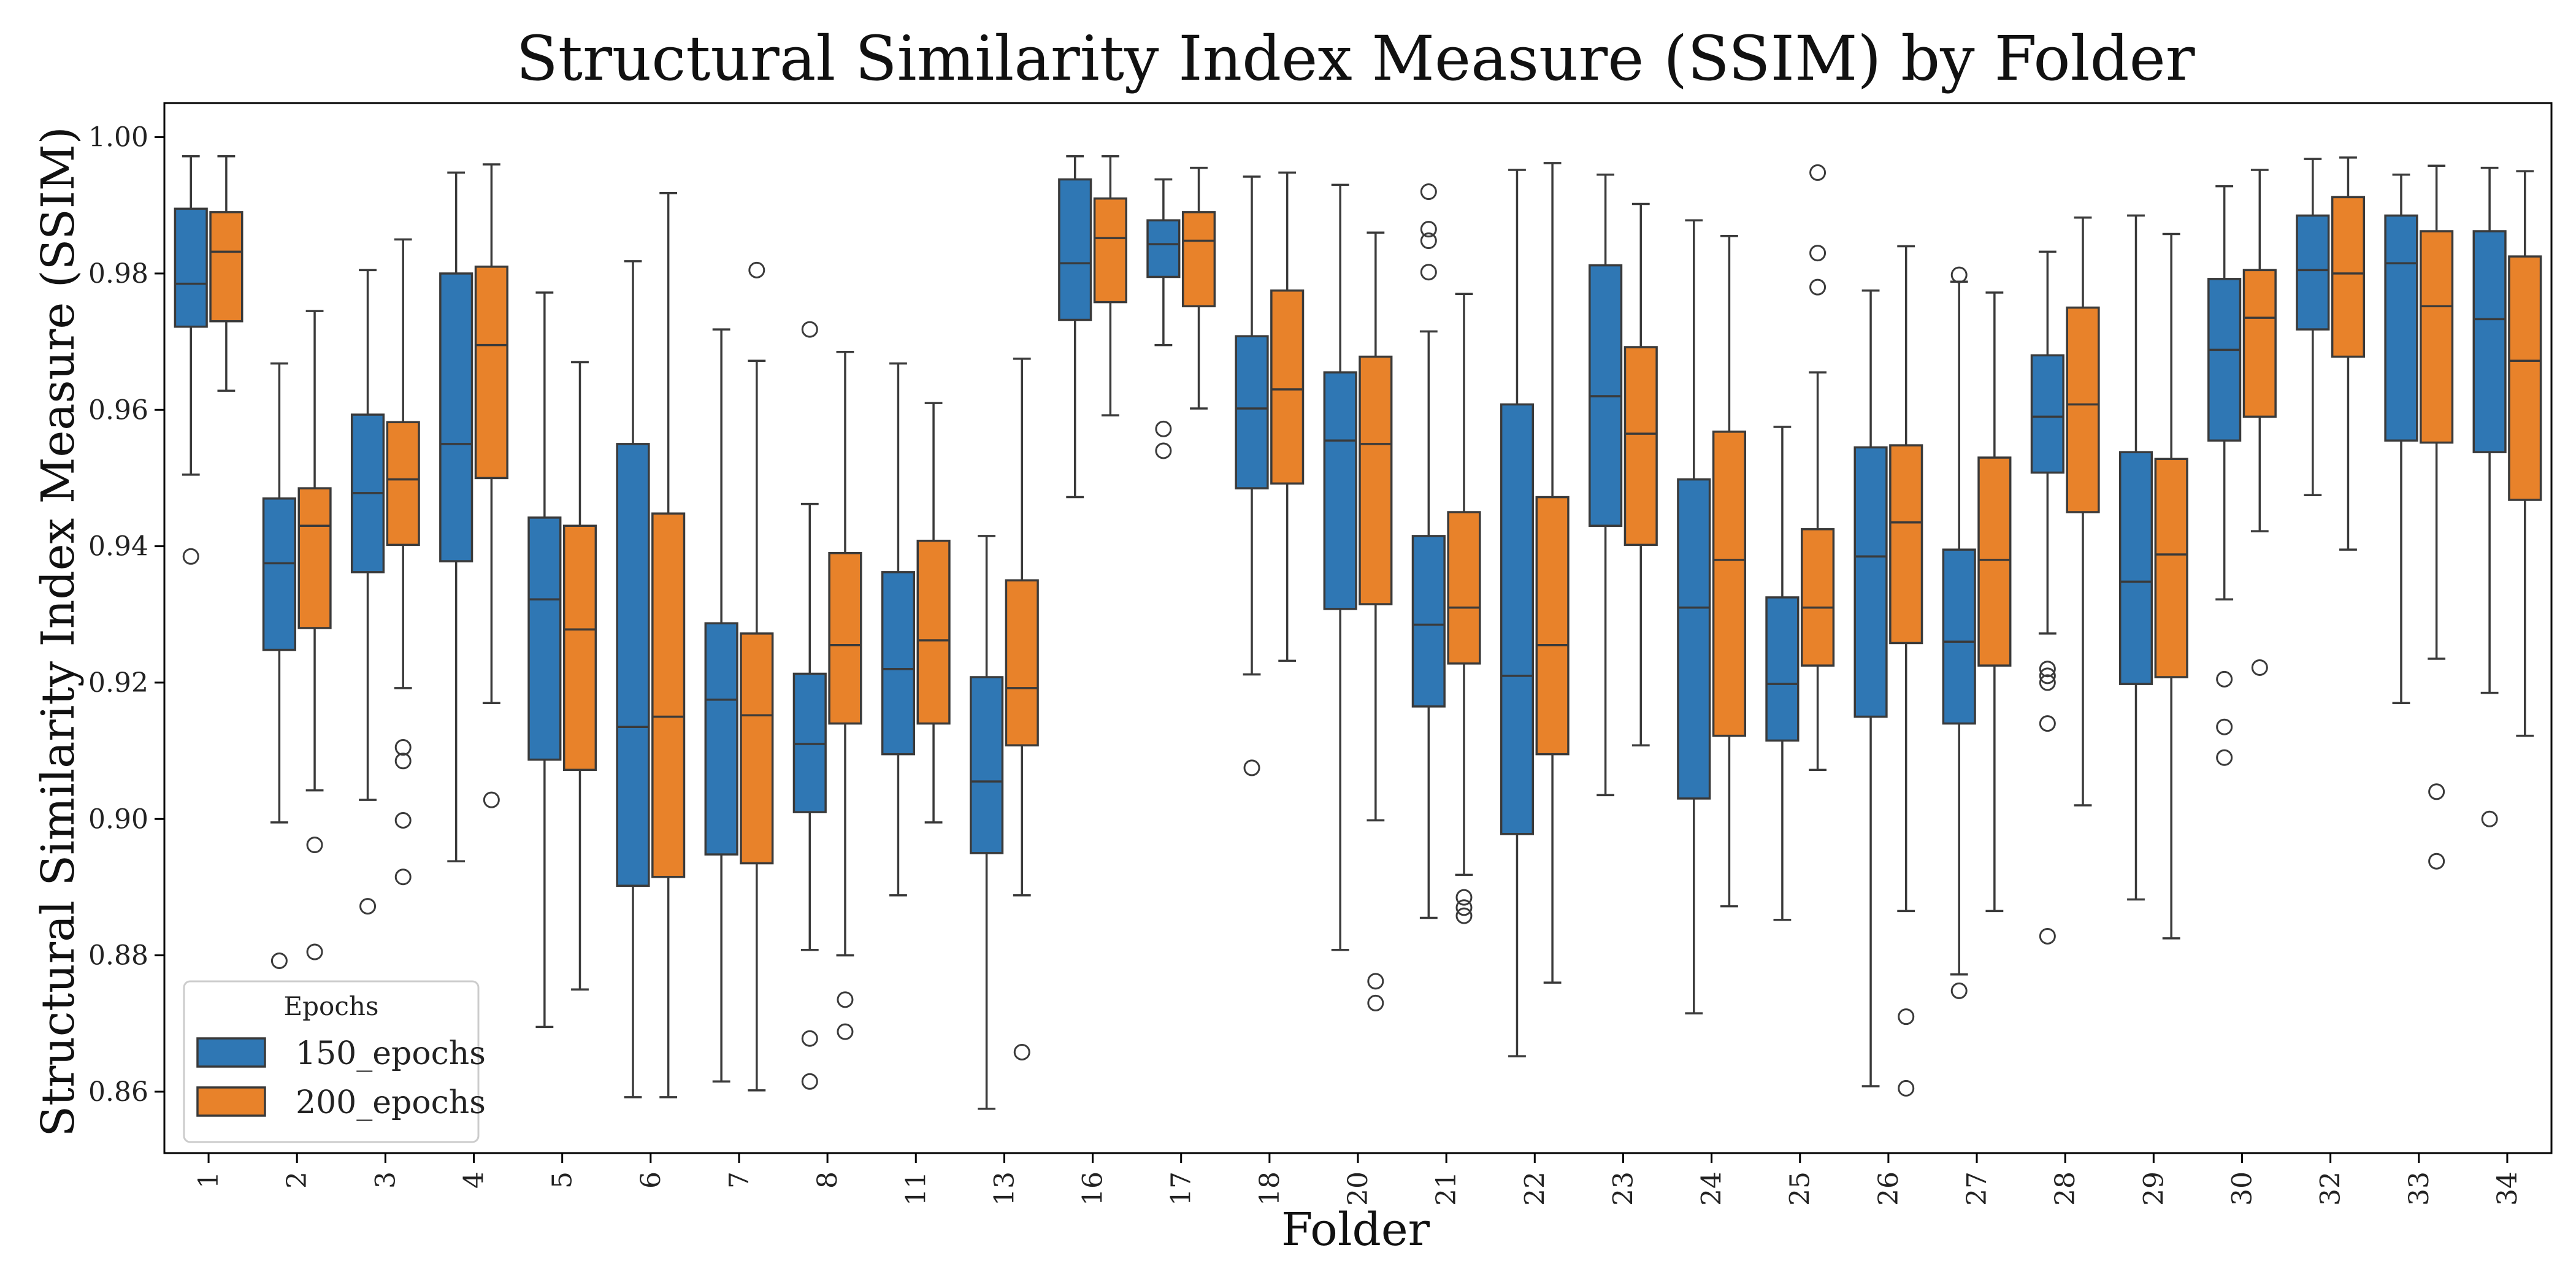  Describe the element at coordinates (651, 1180) in the screenshot. I see `x-tick-label-5: 6` at that location.